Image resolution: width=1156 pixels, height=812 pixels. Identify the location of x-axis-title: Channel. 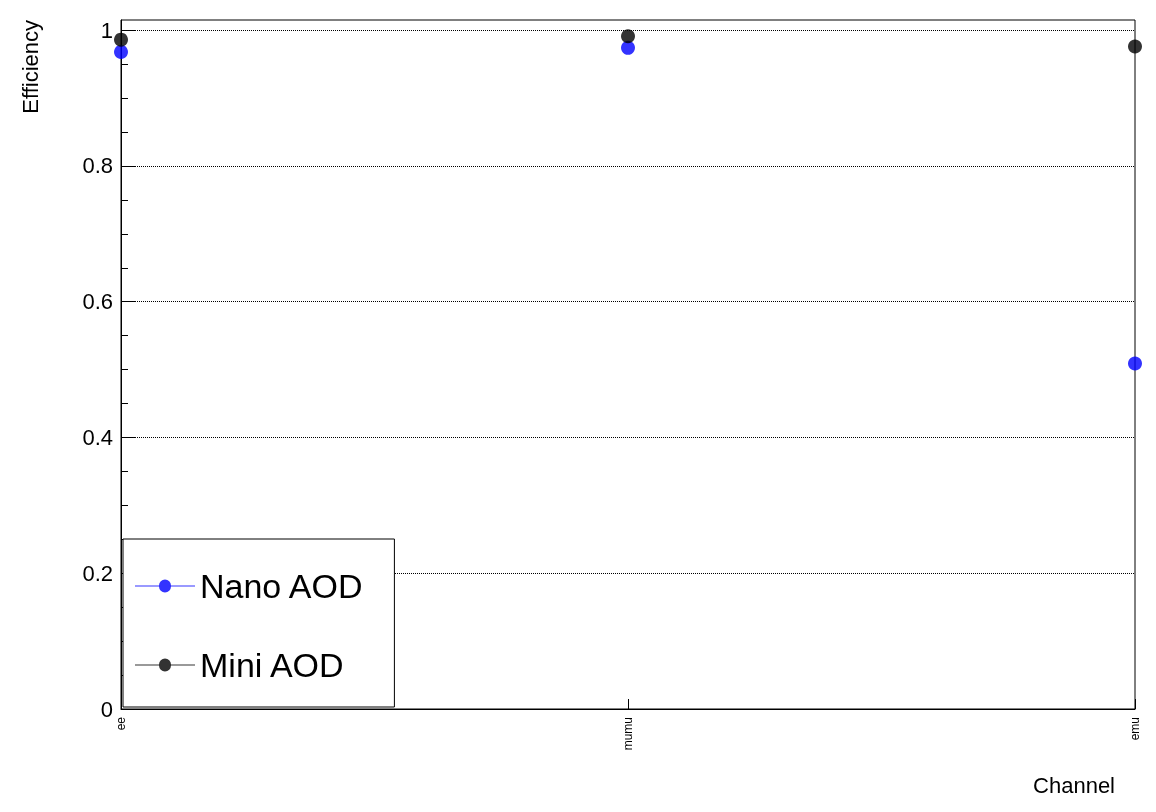
(1074, 785).